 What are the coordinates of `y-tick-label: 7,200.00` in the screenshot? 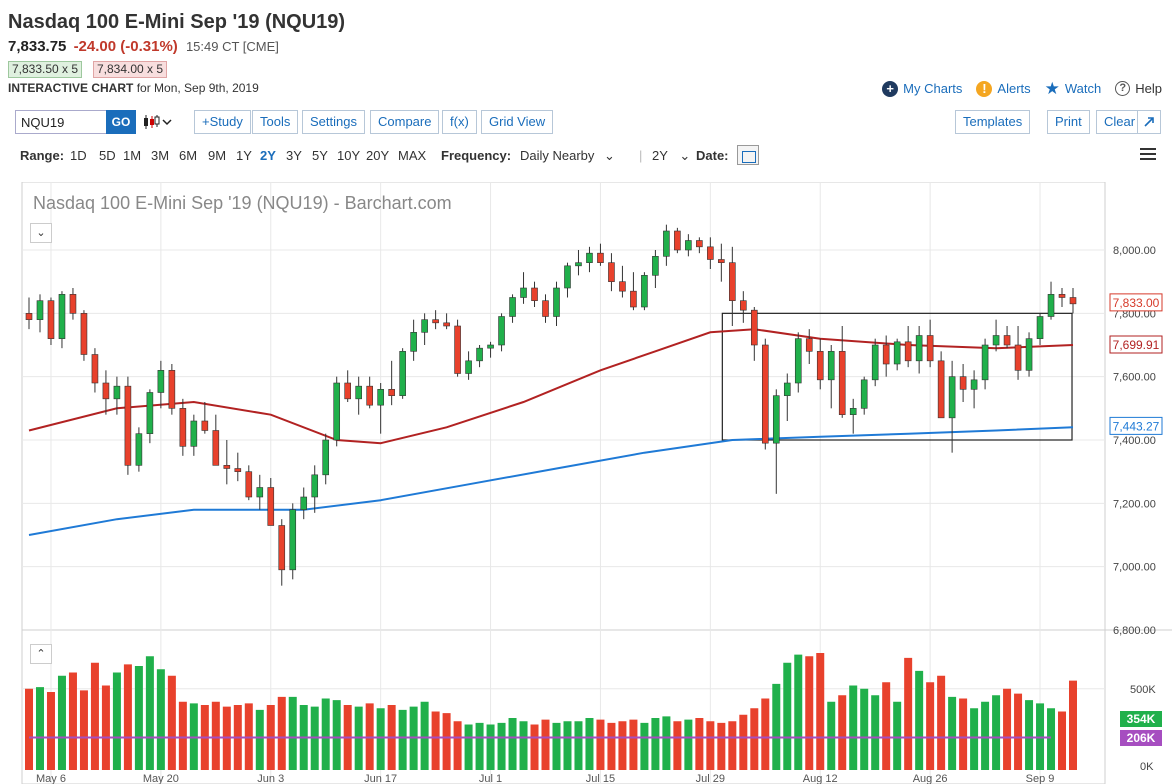 It's located at (1134, 504).